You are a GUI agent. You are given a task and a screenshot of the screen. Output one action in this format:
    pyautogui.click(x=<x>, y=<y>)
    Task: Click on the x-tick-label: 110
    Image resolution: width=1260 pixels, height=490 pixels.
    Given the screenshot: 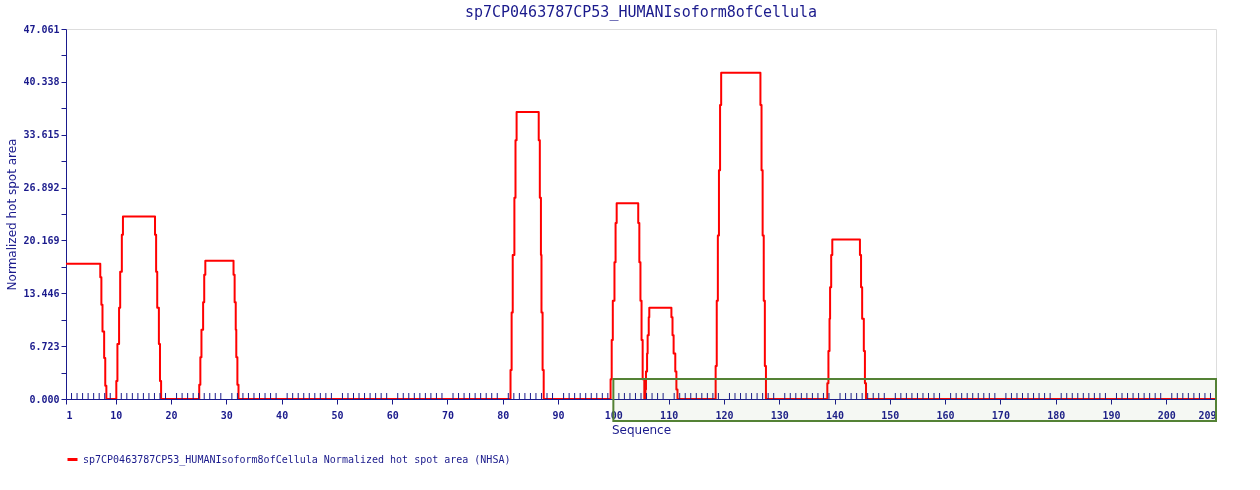 What is the action you would take?
    pyautogui.click(x=669, y=415)
    